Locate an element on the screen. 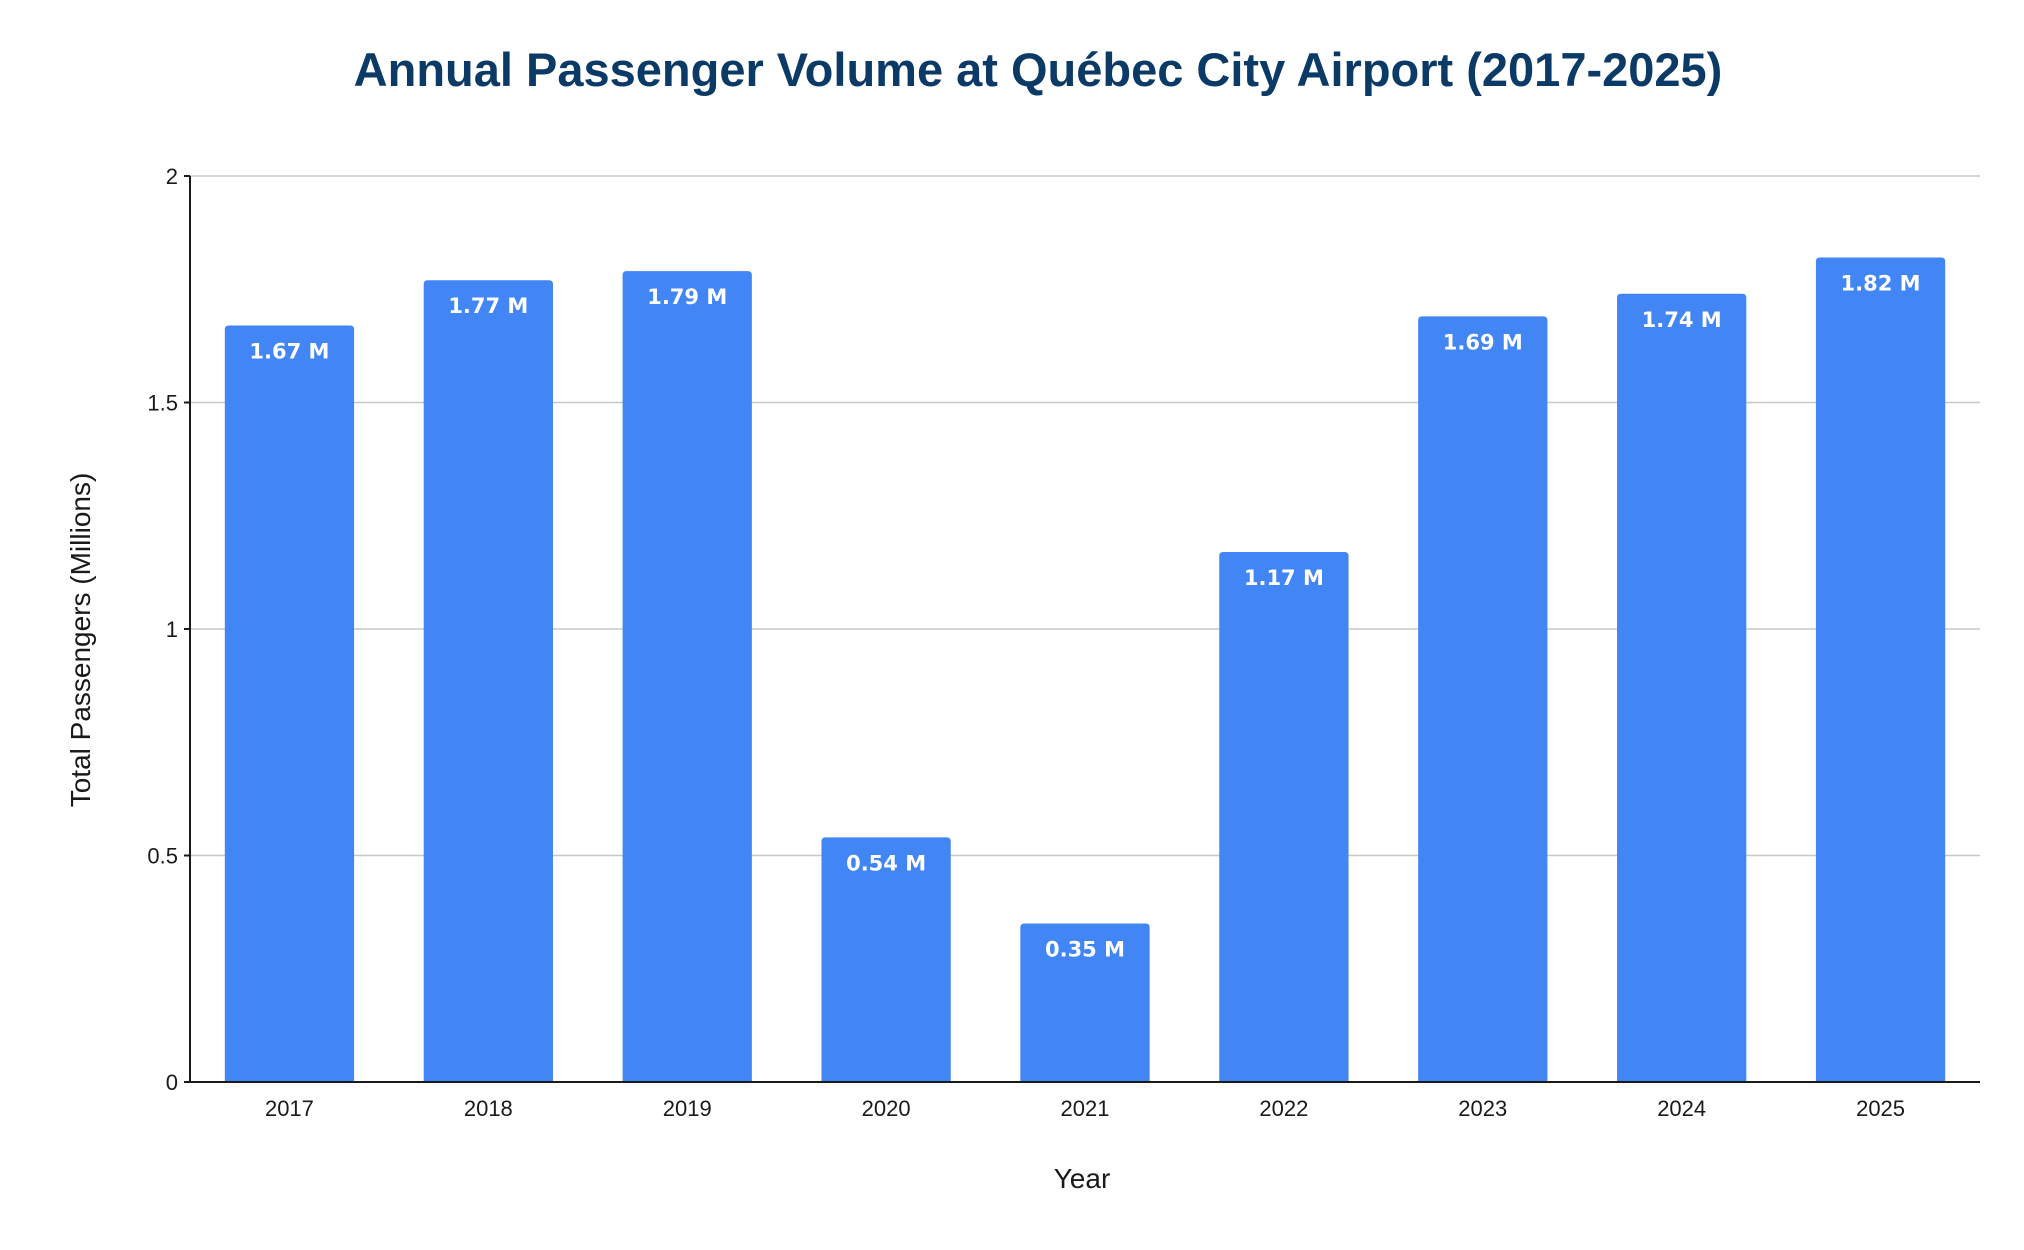 This screenshot has height=1250, width=2024. data-label-2017: 1.67 M is located at coordinates (289, 351).